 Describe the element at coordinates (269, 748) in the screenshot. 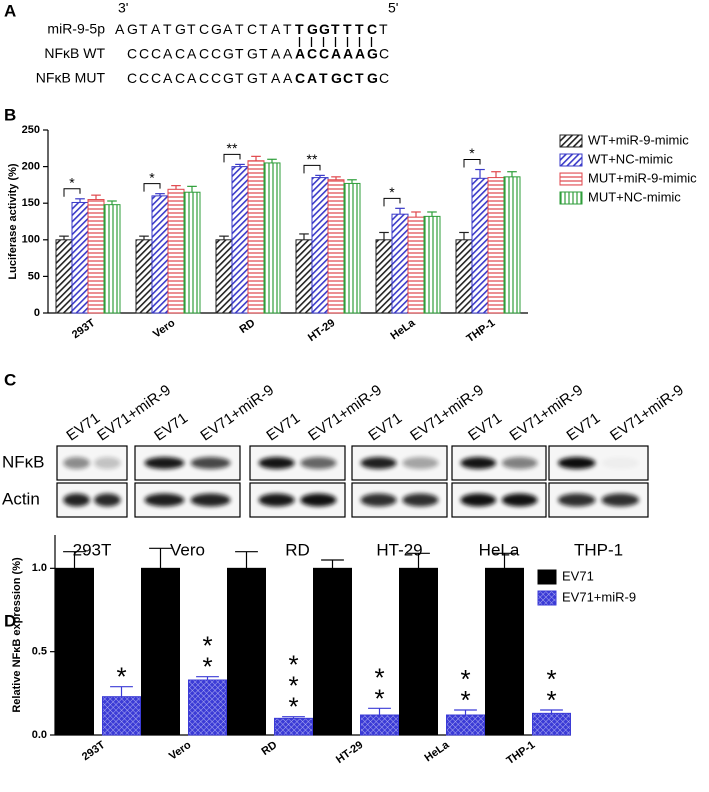

I see `x-tick-label: RD` at that location.